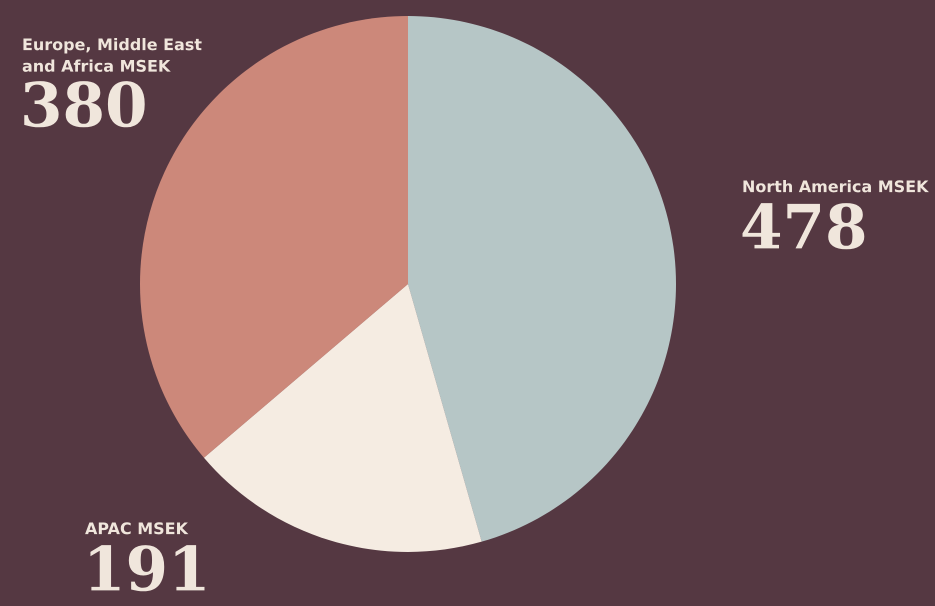 This screenshot has height=606, width=935. I want to click on slice-label: North America MSEK, so click(836, 186).